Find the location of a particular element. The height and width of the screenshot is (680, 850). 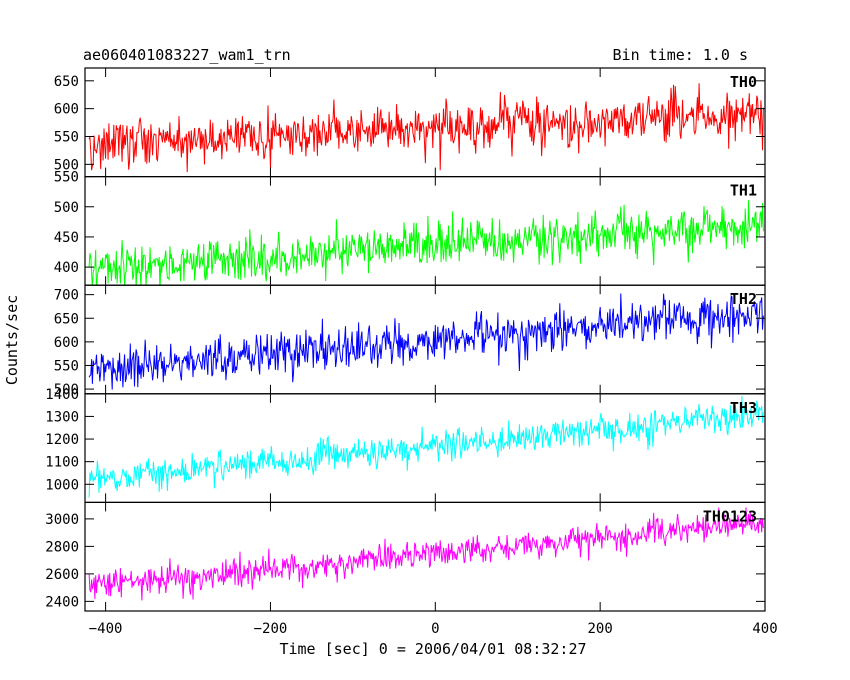

x-tick-label: 400 is located at coordinates (764, 629).